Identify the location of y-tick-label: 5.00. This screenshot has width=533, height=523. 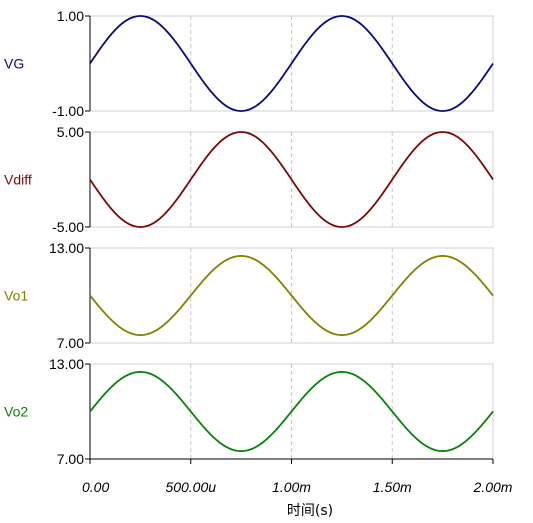
(70, 132).